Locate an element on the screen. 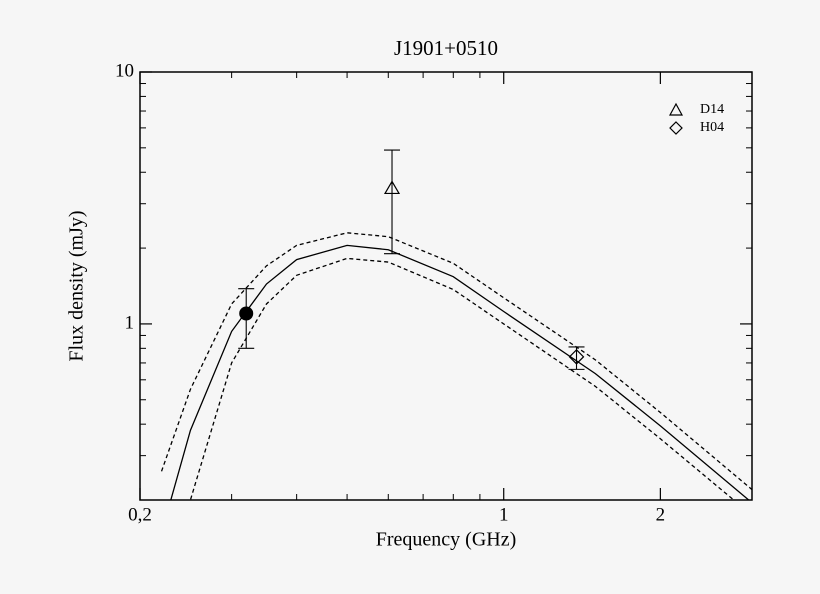 The image size is (820, 594). y-tick-label: 10 is located at coordinates (124, 70).